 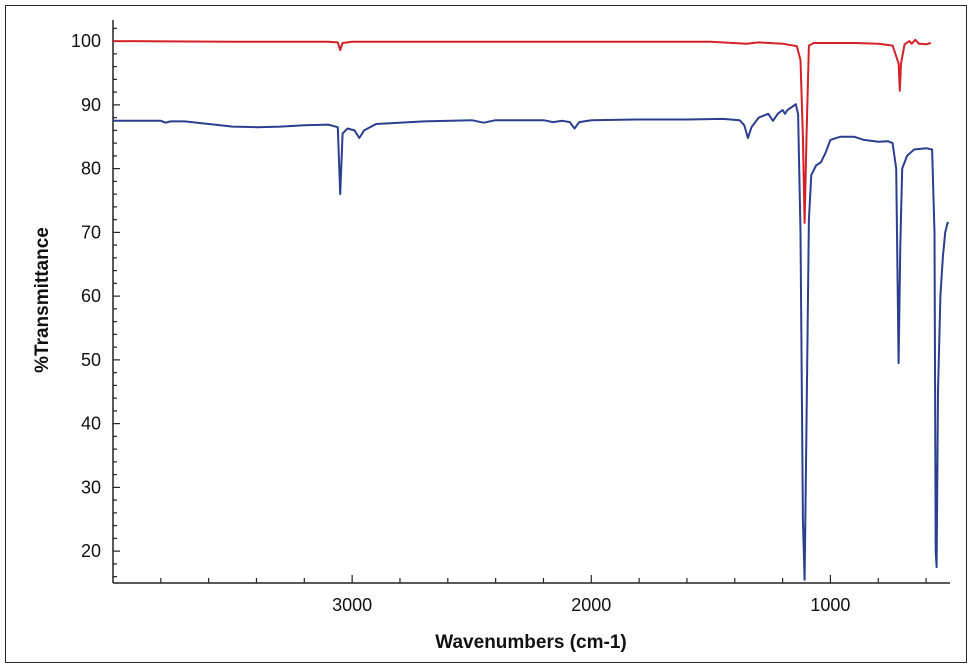 What do you see at coordinates (352, 605) in the screenshot?
I see `x-tick-label: 3000` at bounding box center [352, 605].